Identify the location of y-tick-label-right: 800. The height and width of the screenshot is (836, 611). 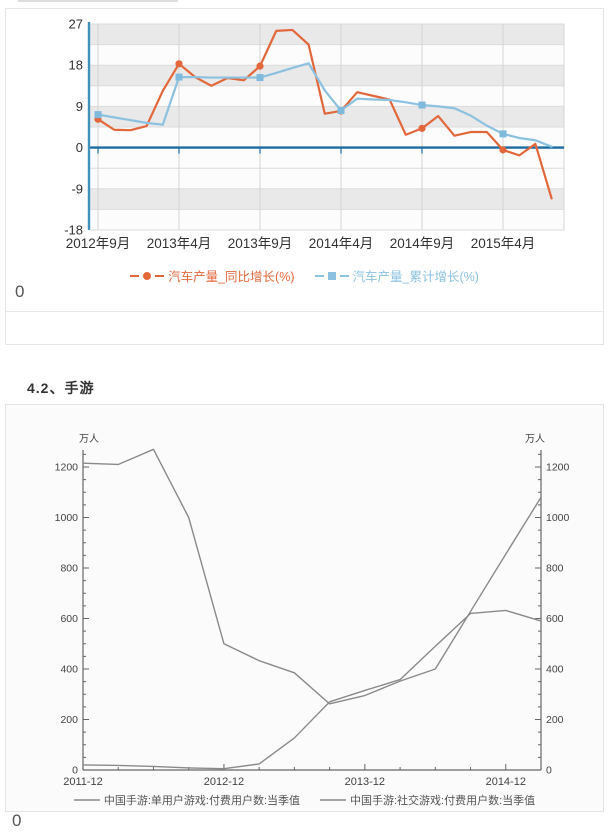
(555, 569).